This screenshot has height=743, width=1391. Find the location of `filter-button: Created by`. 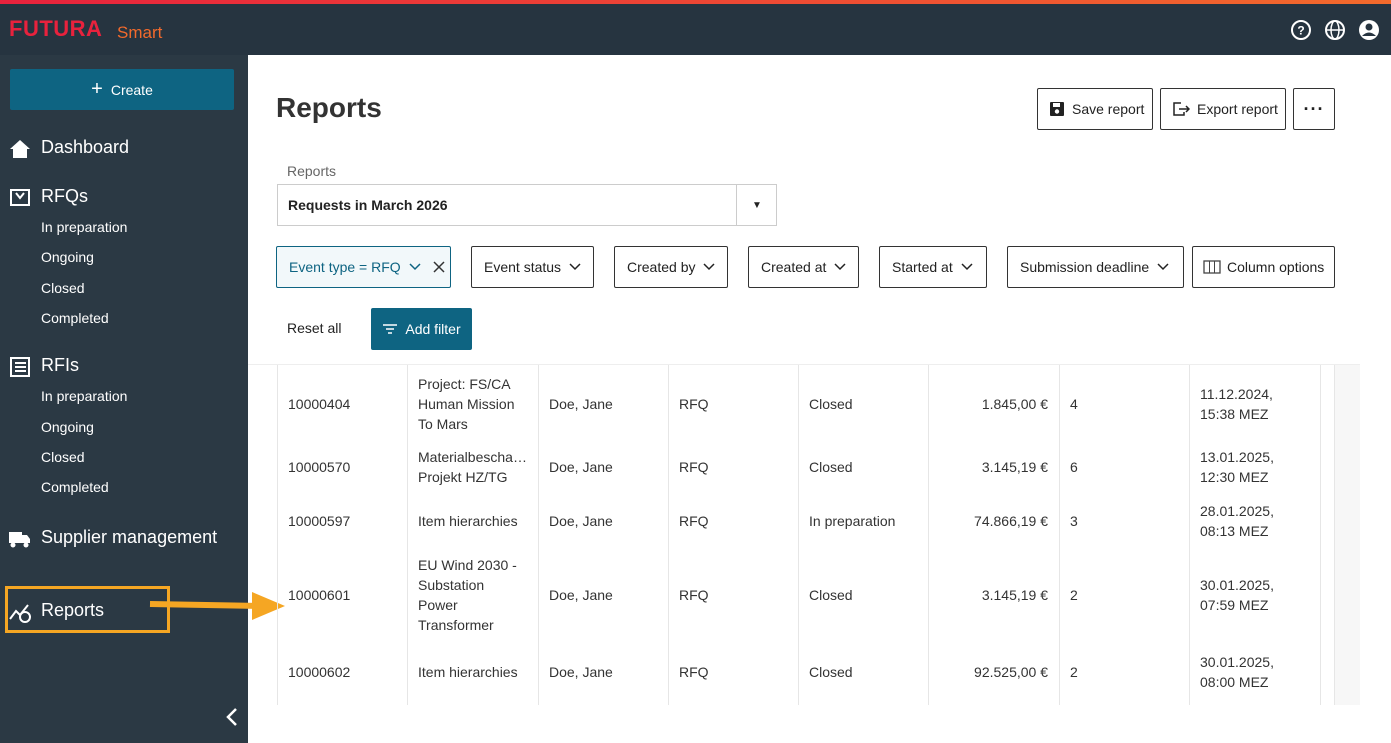

filter-button: Created by is located at coordinates (671, 267).